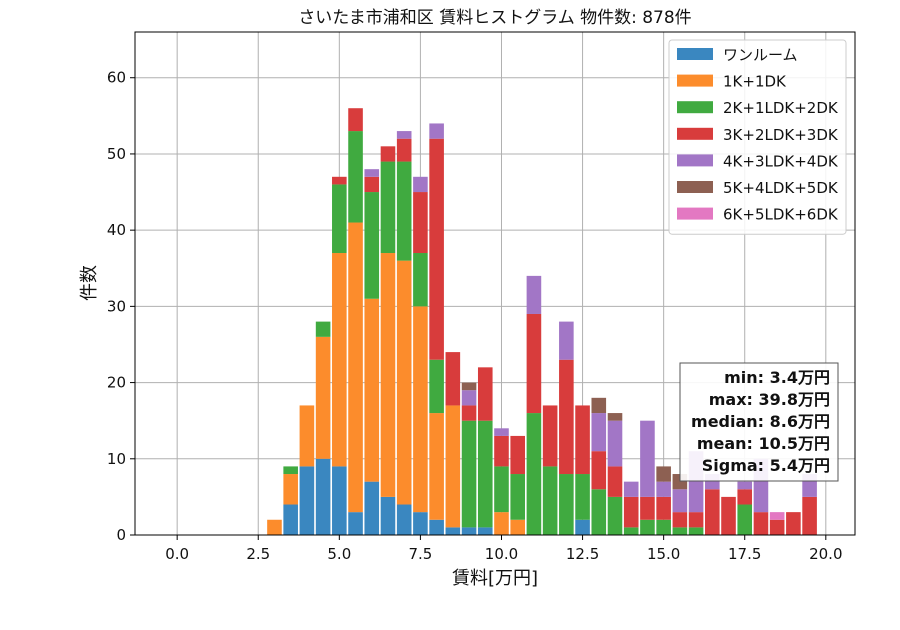  What do you see at coordinates (763, 443) in the screenshot?
I see `stats-line: mean: 10.5万円` at bounding box center [763, 443].